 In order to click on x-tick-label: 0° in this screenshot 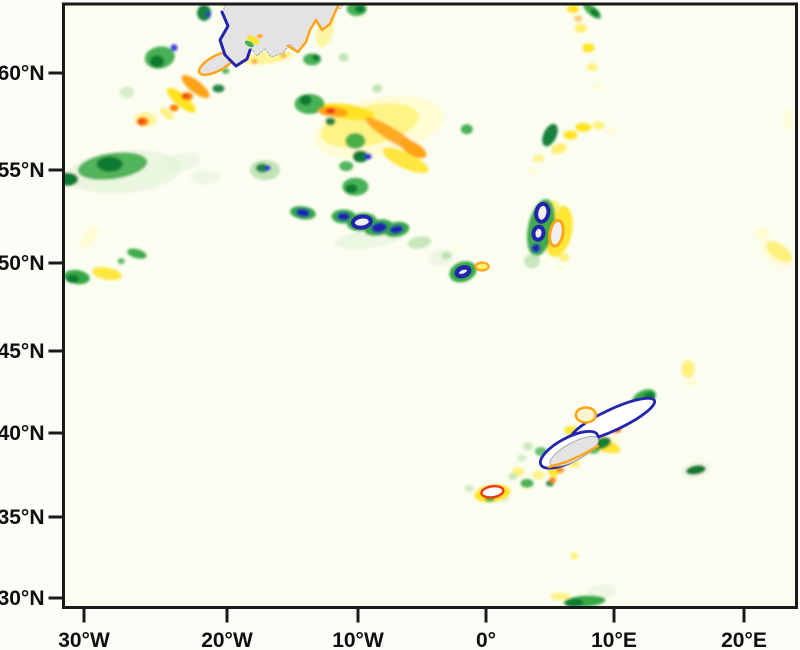, I will do `click(486, 639)`.